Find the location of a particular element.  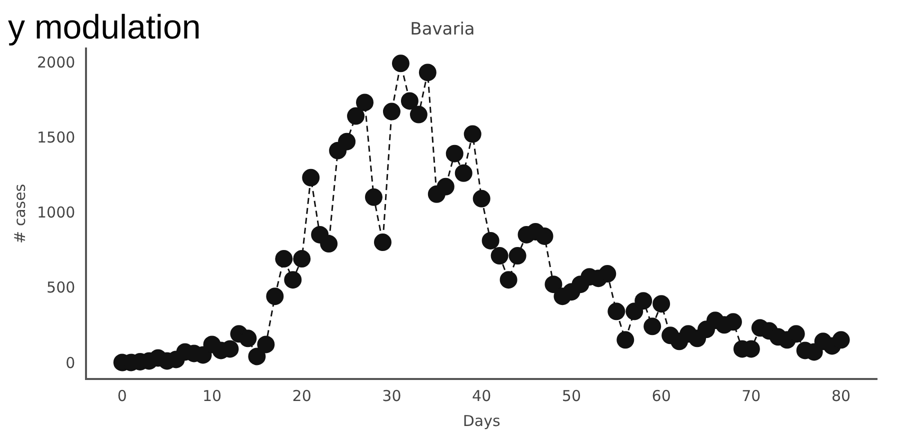

y-tick-label: 500 is located at coordinates (61, 287).